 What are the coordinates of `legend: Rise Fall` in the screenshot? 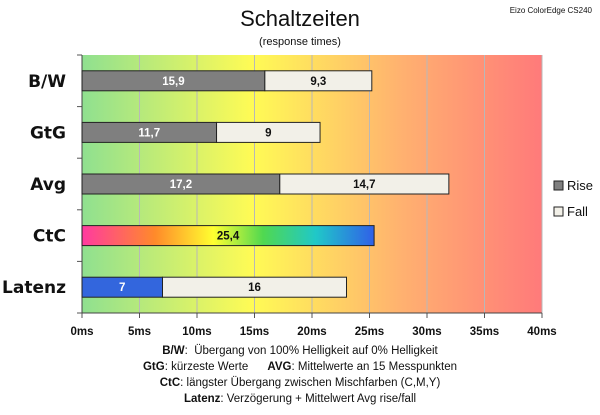 It's located at (573, 198).